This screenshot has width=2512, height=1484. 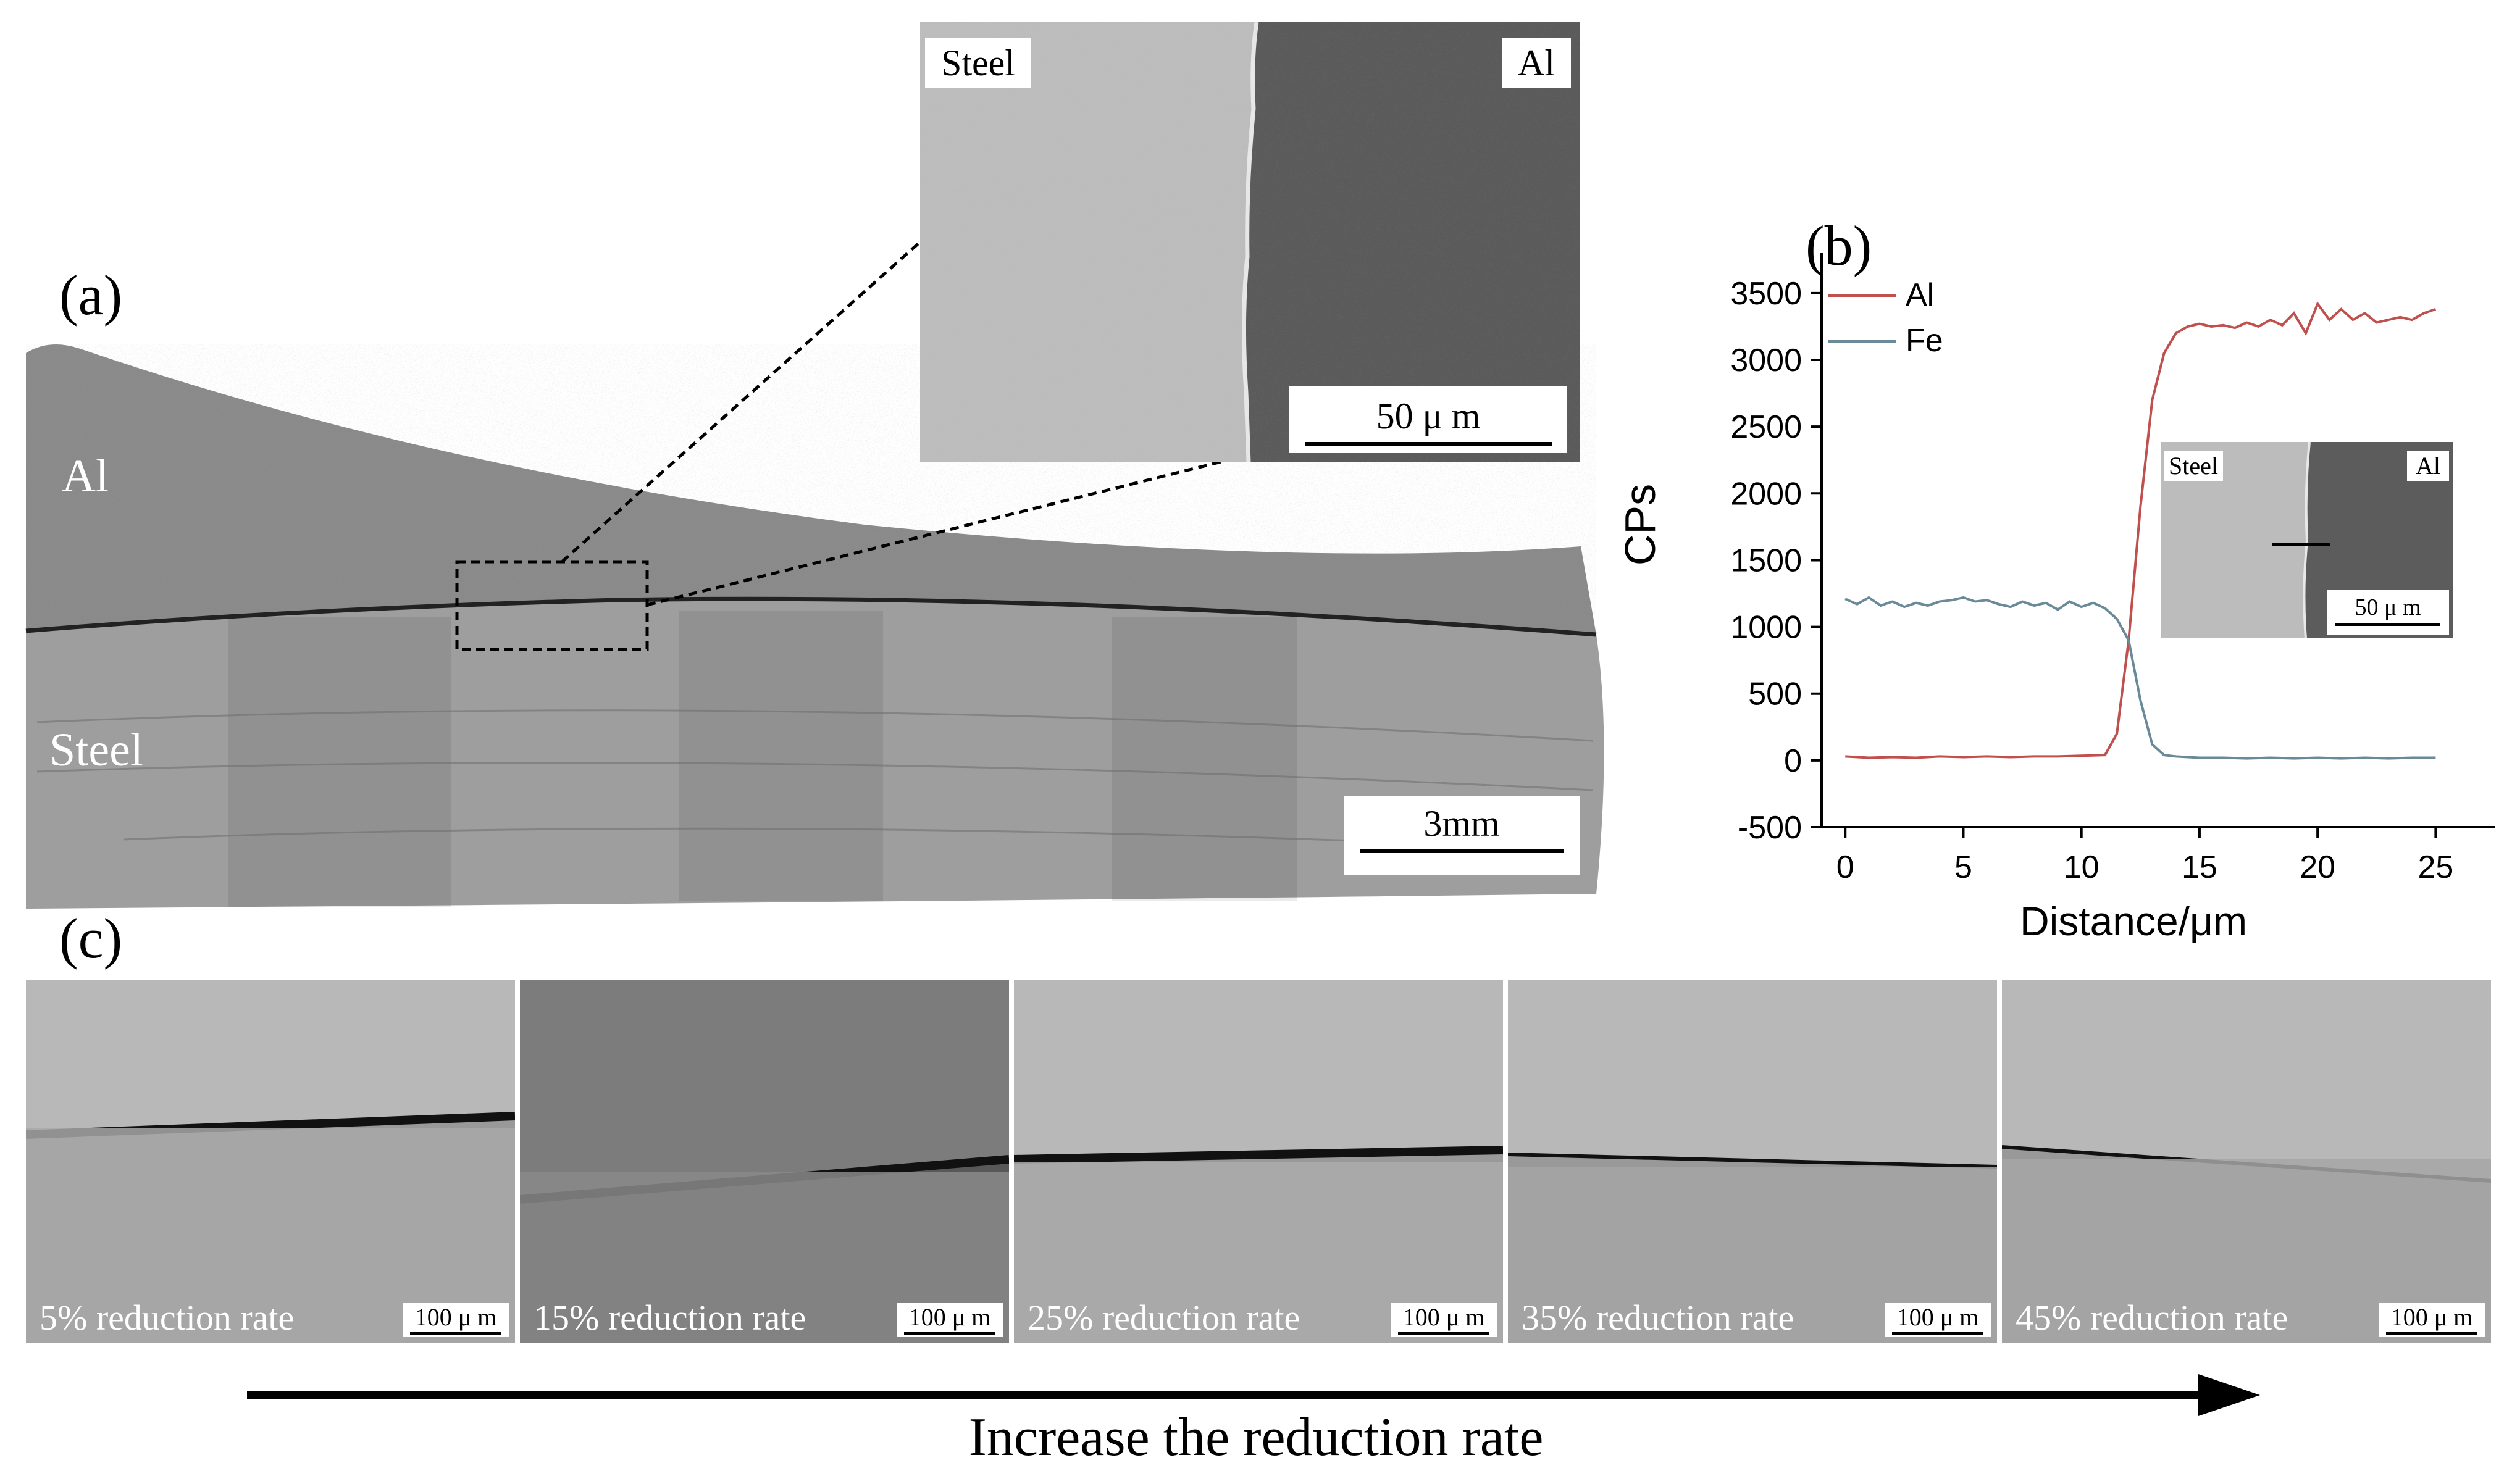 I want to click on x-tick-label: 15, so click(x=2199, y=867).